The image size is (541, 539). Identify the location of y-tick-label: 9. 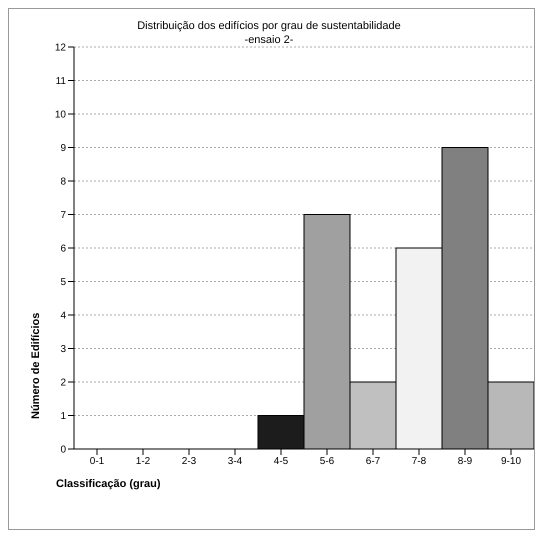
(63, 148).